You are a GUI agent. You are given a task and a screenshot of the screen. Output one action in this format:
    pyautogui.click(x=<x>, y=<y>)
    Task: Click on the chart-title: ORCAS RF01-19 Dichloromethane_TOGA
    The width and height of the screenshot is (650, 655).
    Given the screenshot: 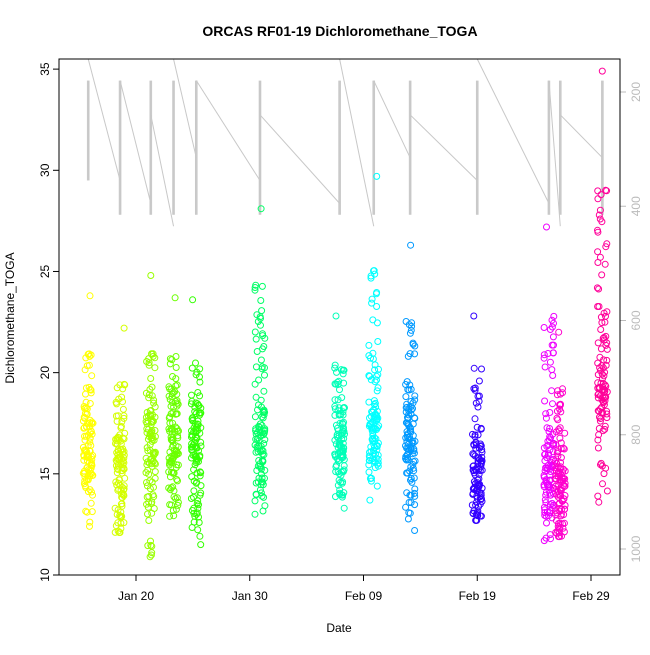 What is the action you would take?
    pyautogui.click(x=339, y=31)
    